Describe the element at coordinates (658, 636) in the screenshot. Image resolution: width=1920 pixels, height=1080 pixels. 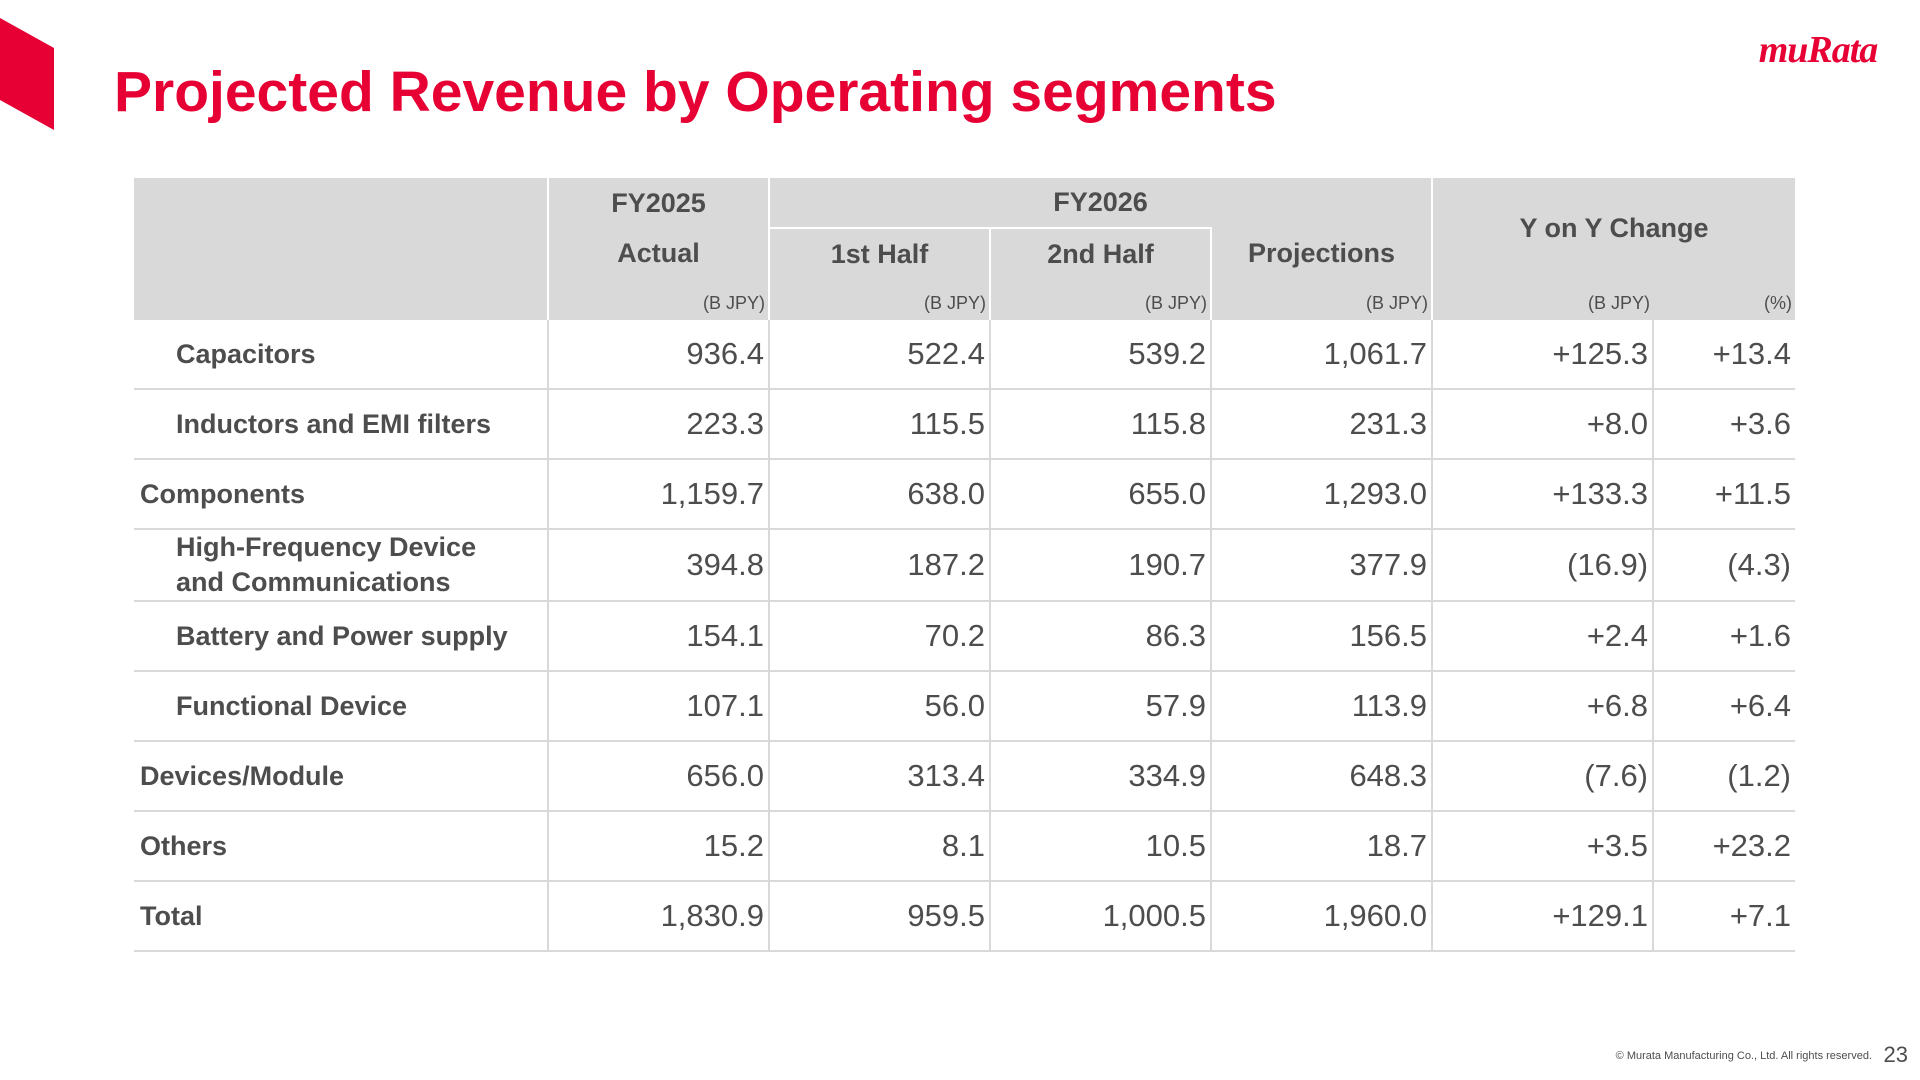
I see `value-cell: 154.1` at that location.